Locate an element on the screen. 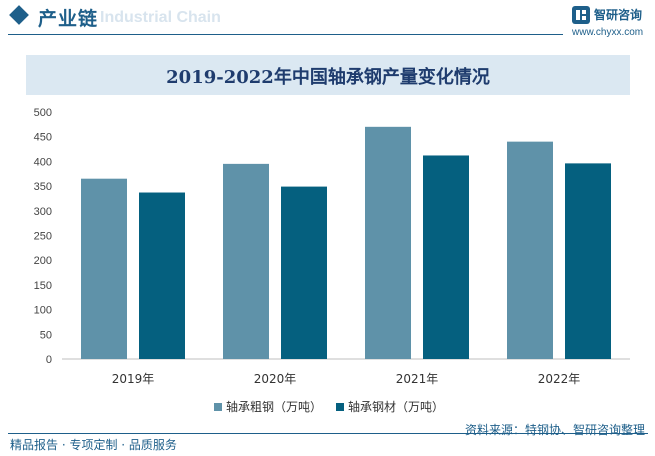 Image resolution: width=655 pixels, height=456 pixels. y-tick-label: 300 is located at coordinates (43, 212).